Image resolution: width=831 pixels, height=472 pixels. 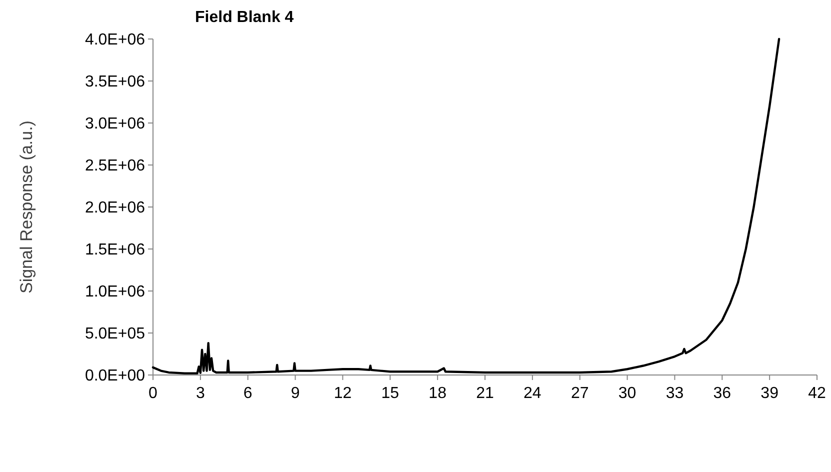 I want to click on x-tick-label: 12, so click(x=343, y=393).